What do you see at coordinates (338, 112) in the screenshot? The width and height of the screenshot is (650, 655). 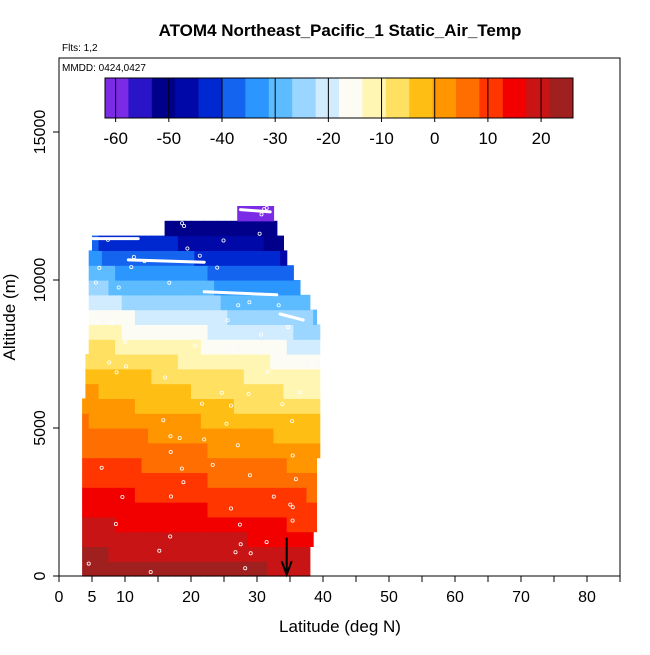 I see `colorbar: -60 -50 -40 -30 -20 -10 0 10 20` at bounding box center [338, 112].